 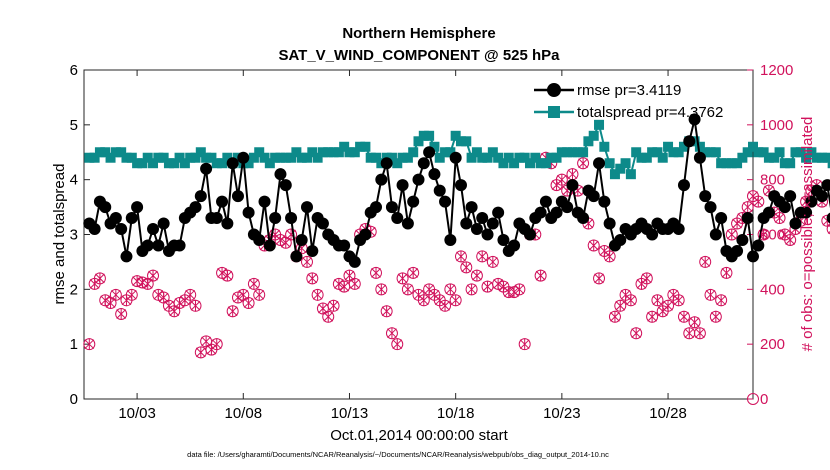 What do you see at coordinates (629, 90) in the screenshot?
I see `legend-rmse-label: rmse pr=3.4119` at bounding box center [629, 90].